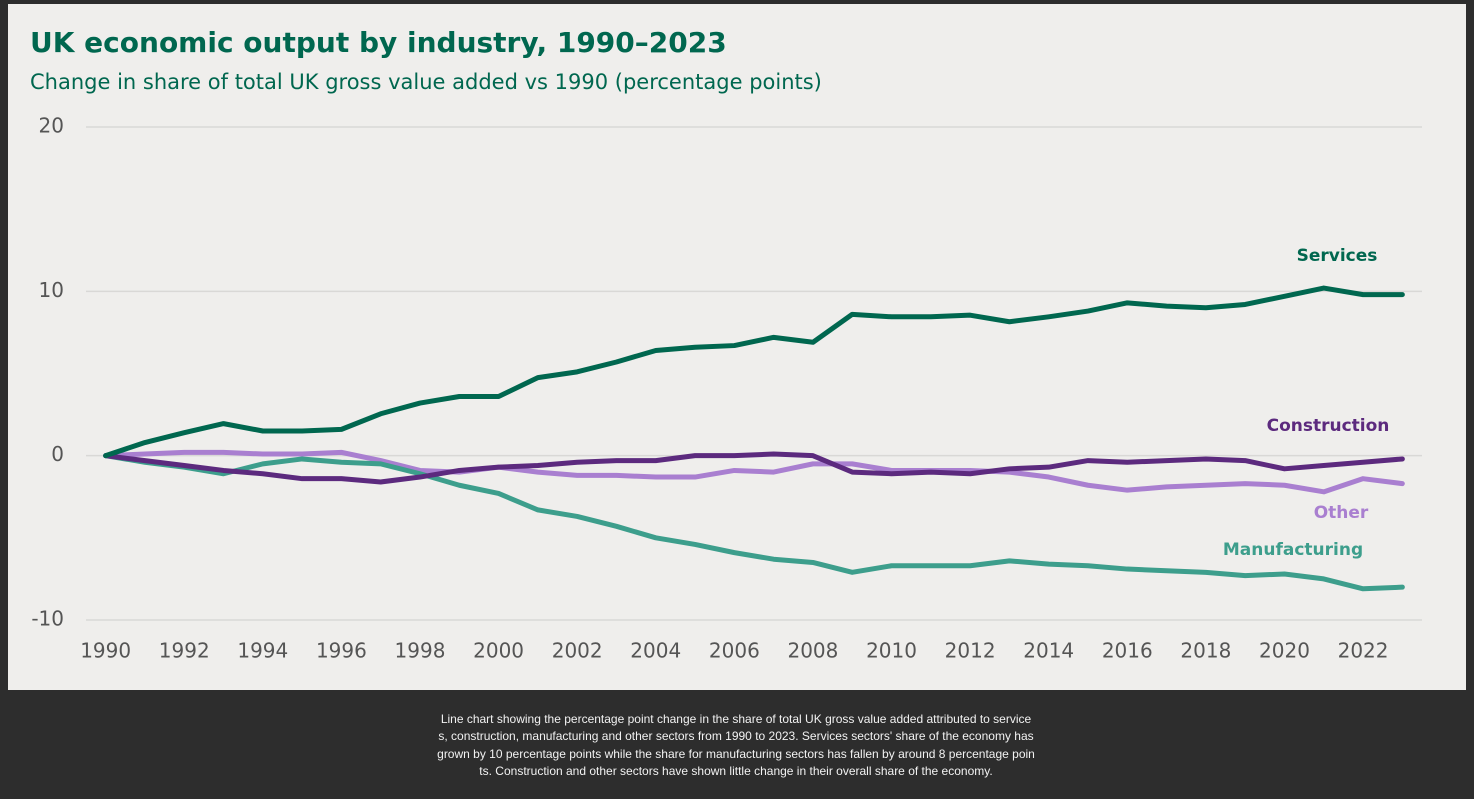  I want to click on x-tick-label: 2002, so click(577, 651).